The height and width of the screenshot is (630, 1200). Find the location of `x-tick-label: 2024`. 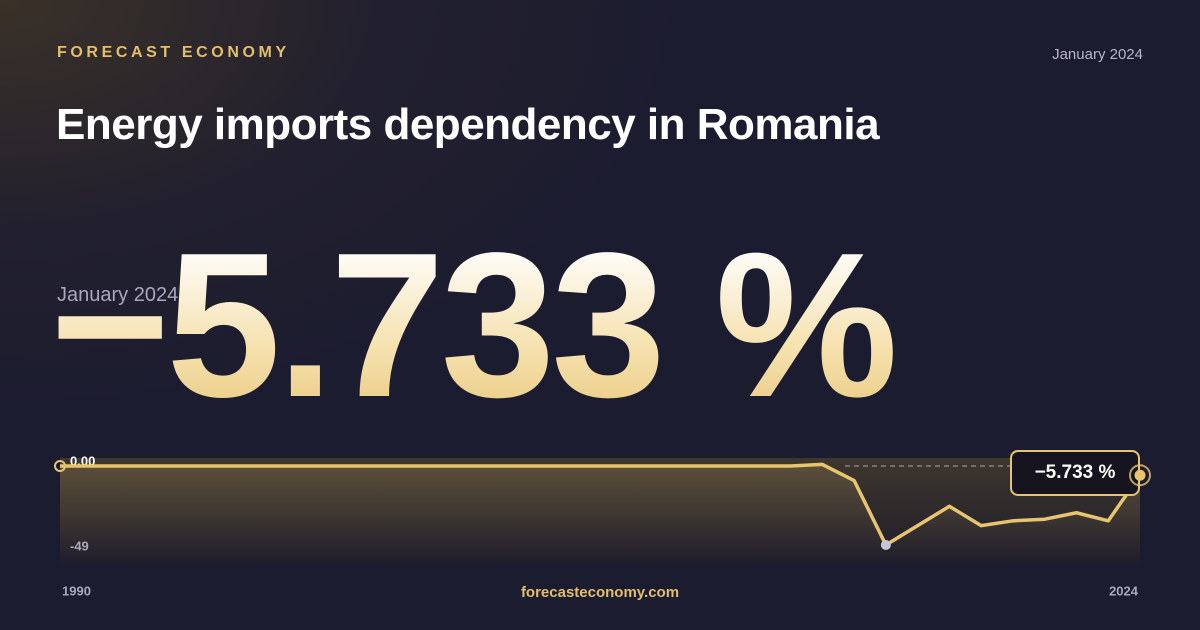

x-tick-label: 2024 is located at coordinates (1124, 590).